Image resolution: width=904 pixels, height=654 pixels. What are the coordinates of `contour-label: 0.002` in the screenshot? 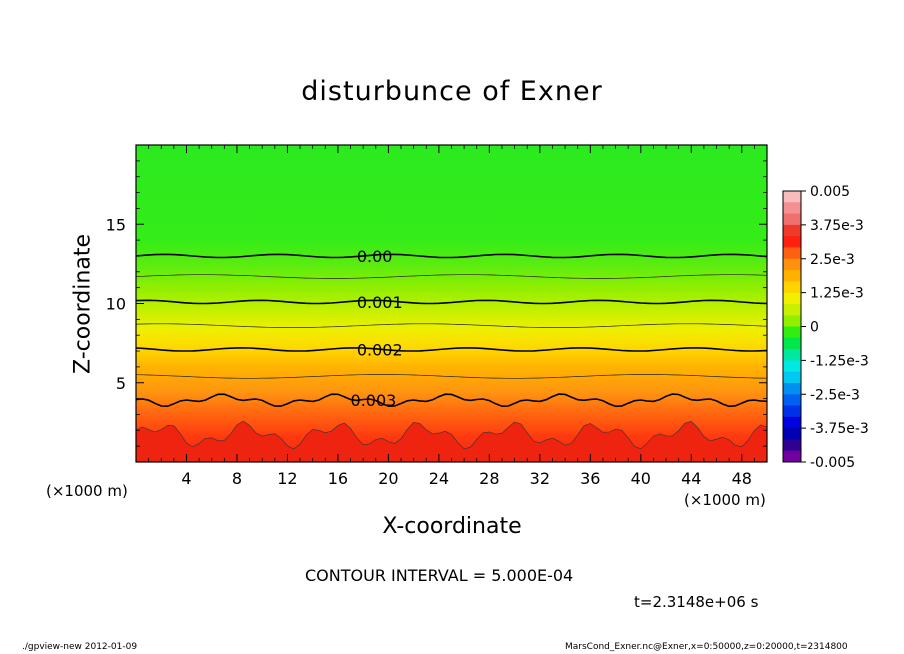 It's located at (380, 349).